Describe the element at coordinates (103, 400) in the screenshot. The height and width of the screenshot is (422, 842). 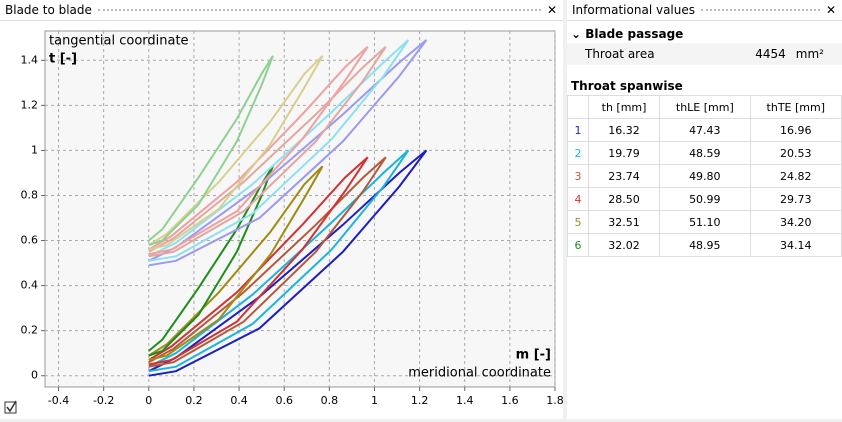
I see `x-tick-label: -0.2` at that location.